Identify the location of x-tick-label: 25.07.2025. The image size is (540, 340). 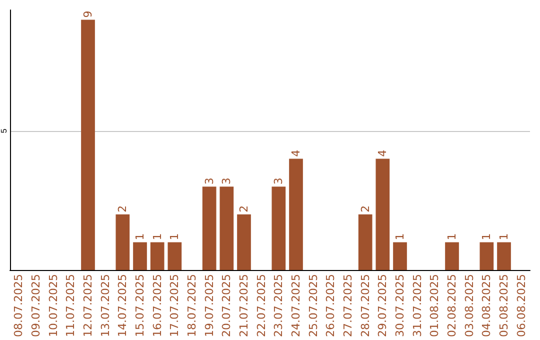
(313, 305).